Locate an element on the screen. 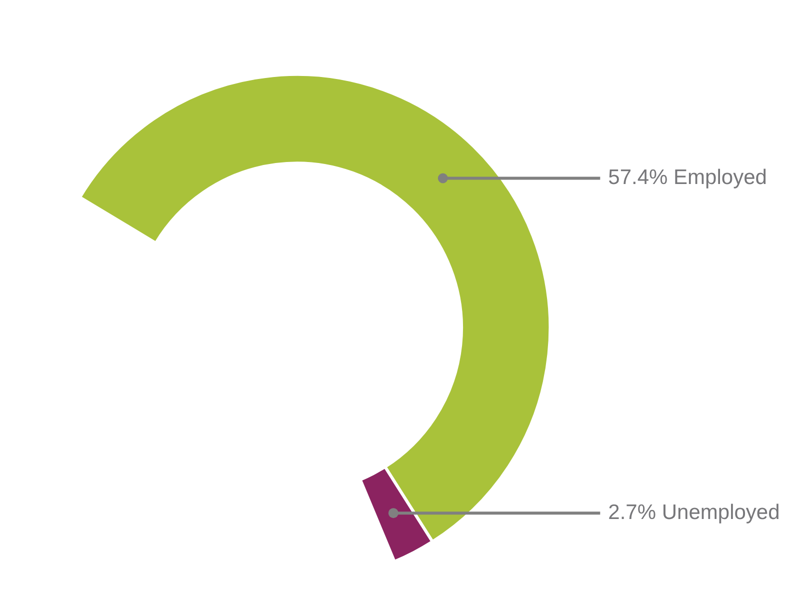 The height and width of the screenshot is (607, 812). slice-label: 2.7% Unemployed is located at coordinates (694, 512).